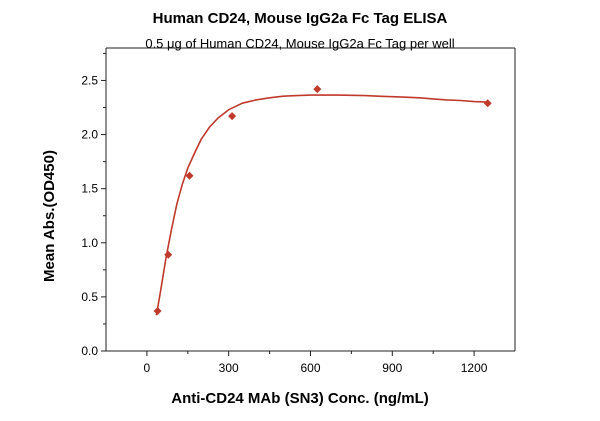  What do you see at coordinates (89, 351) in the screenshot?
I see `y-tick-label: 0.0` at bounding box center [89, 351].